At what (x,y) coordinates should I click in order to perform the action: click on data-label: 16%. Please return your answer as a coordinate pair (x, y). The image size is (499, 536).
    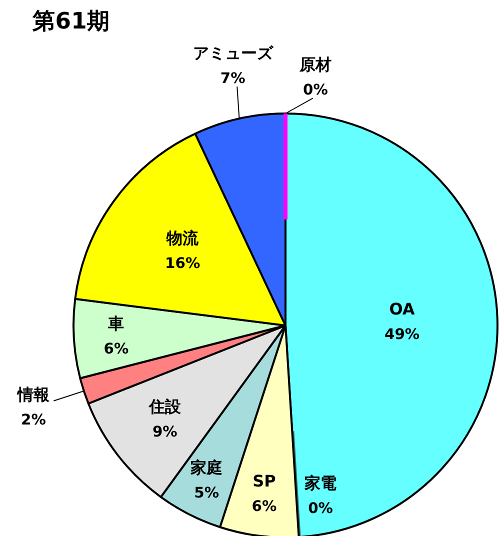
    Looking at the image, I should click on (182, 263).